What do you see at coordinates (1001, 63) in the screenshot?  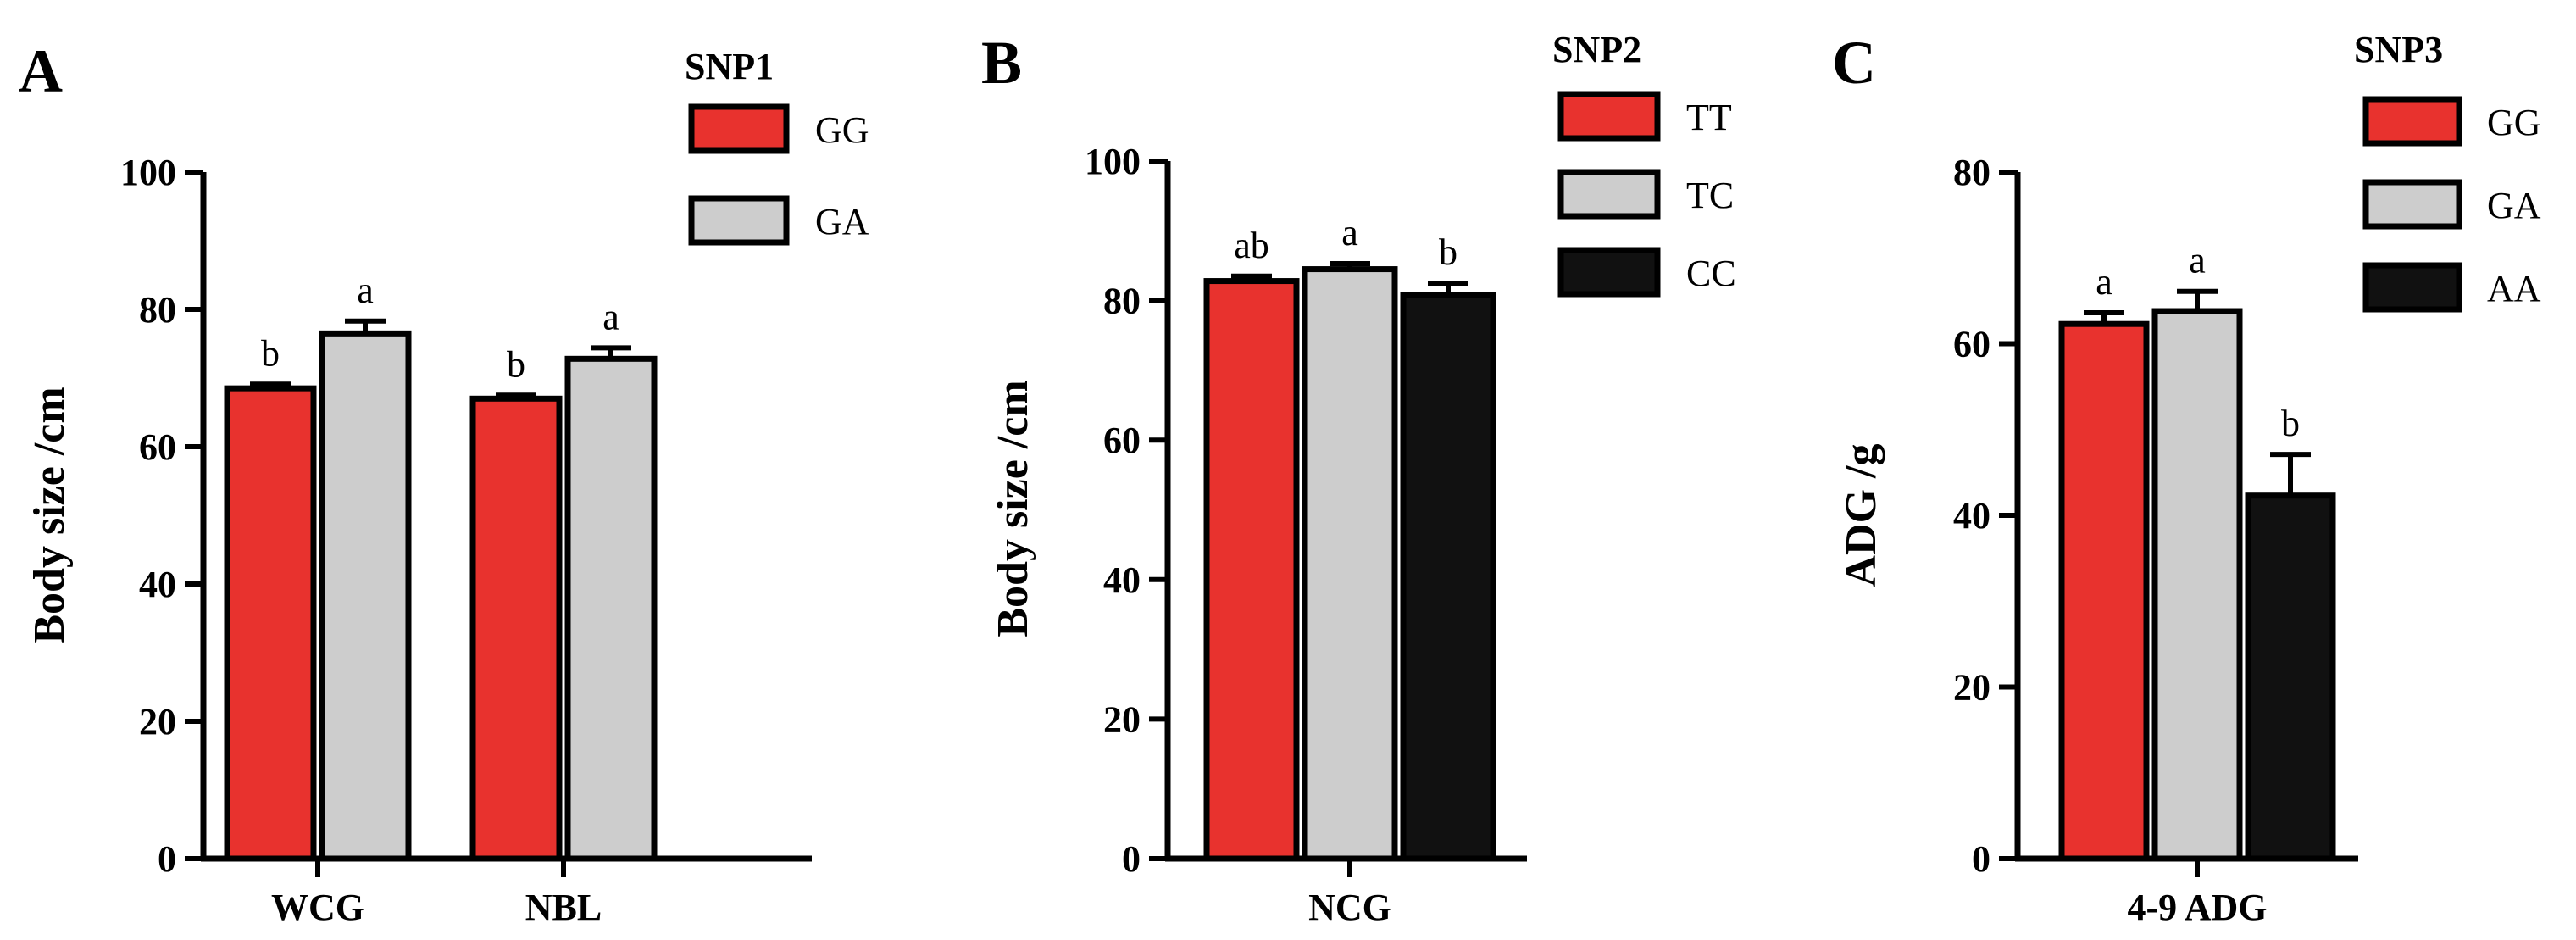 I see `panel-letter: B` at bounding box center [1001, 63].